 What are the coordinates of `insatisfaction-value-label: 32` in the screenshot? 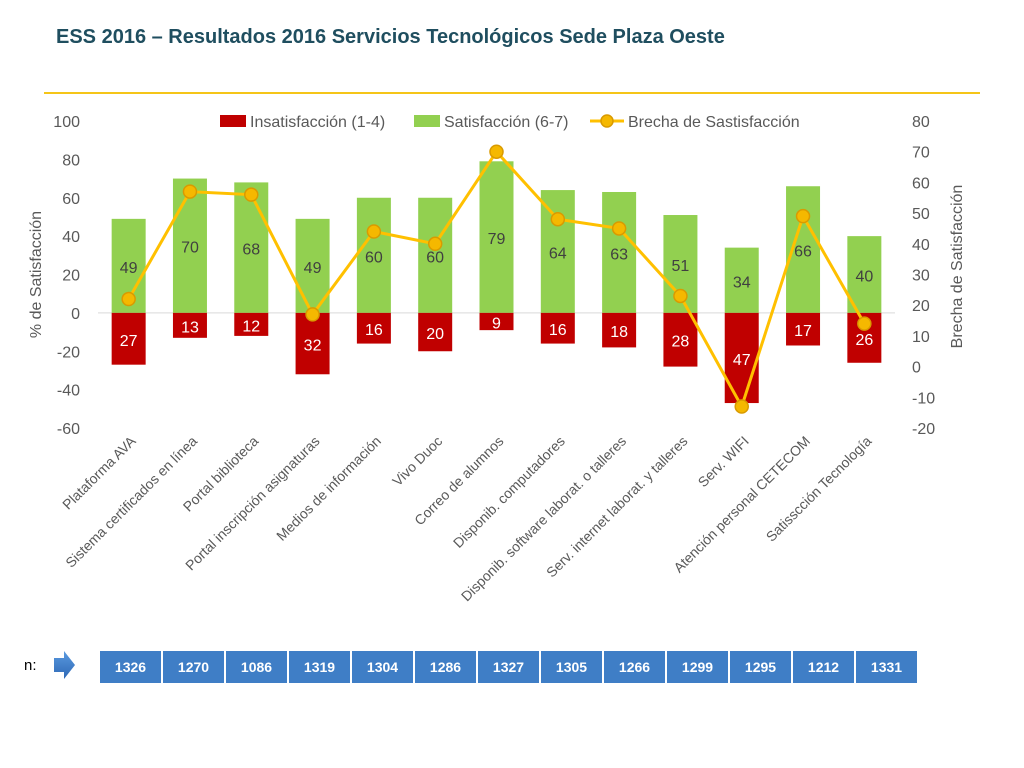 It's located at (313, 346).